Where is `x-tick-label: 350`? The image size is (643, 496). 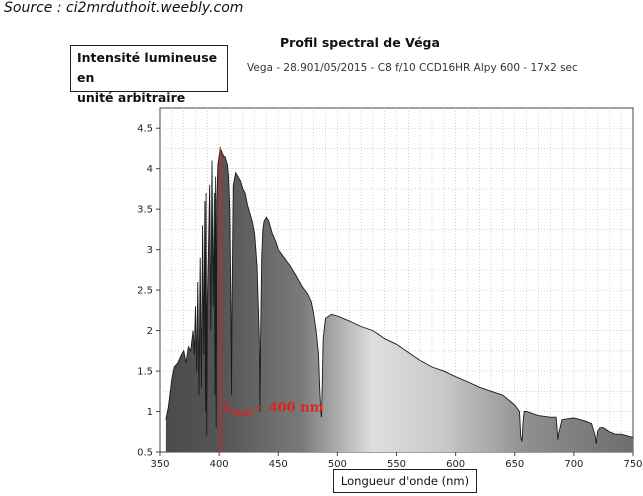 x-tick-label: 350 is located at coordinates (159, 464).